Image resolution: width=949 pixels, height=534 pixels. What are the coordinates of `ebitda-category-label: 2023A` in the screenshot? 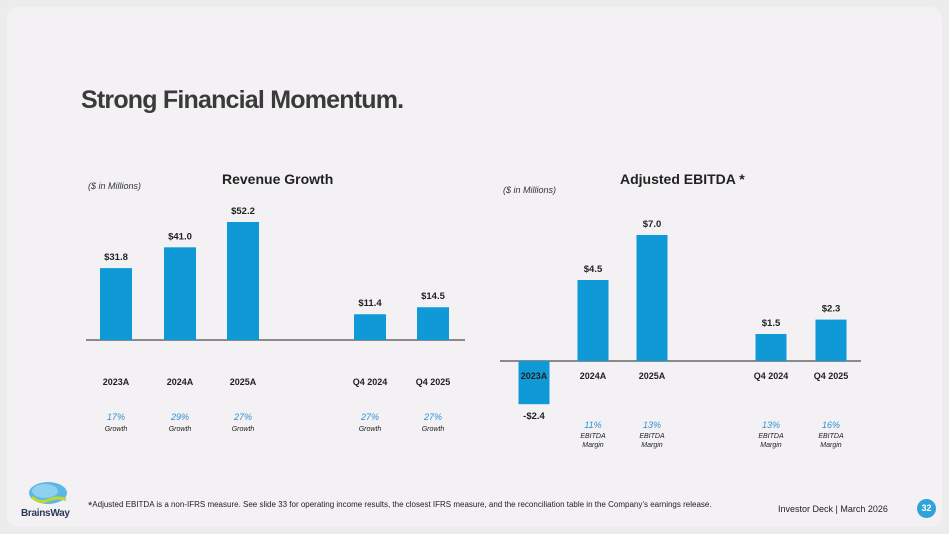 It's located at (534, 376).